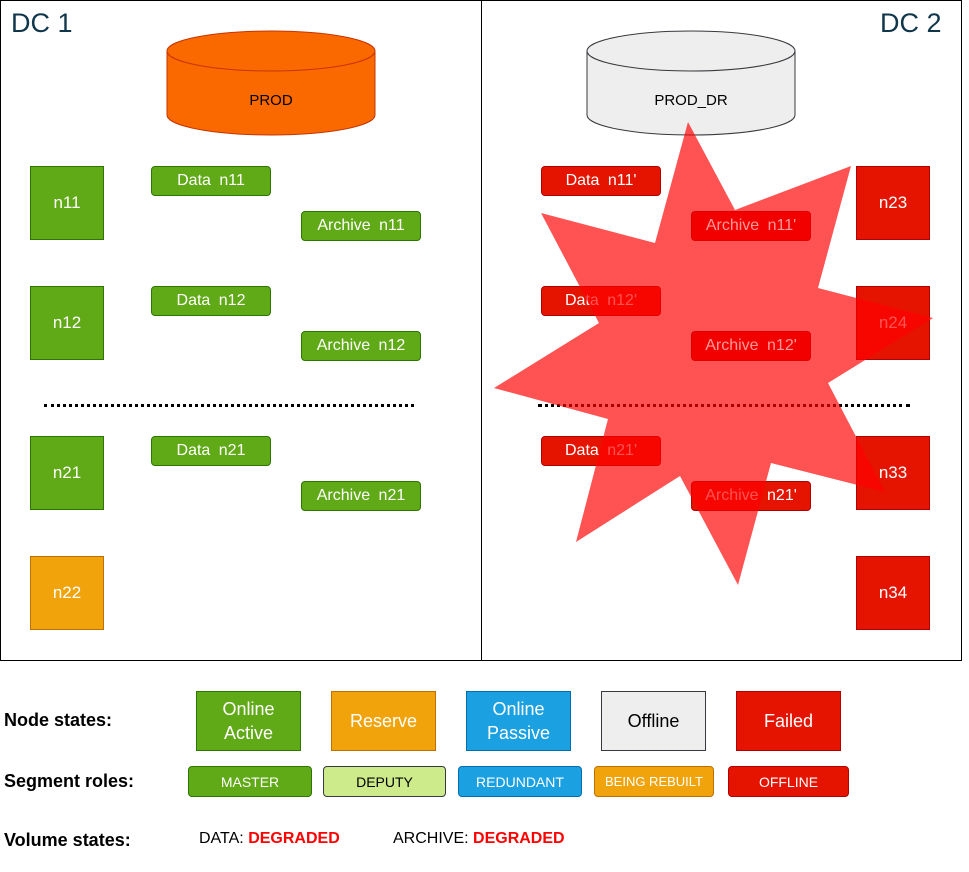 The image size is (969, 872). Describe the element at coordinates (67, 593) in the screenshot. I see `node-n22: n22` at that location.